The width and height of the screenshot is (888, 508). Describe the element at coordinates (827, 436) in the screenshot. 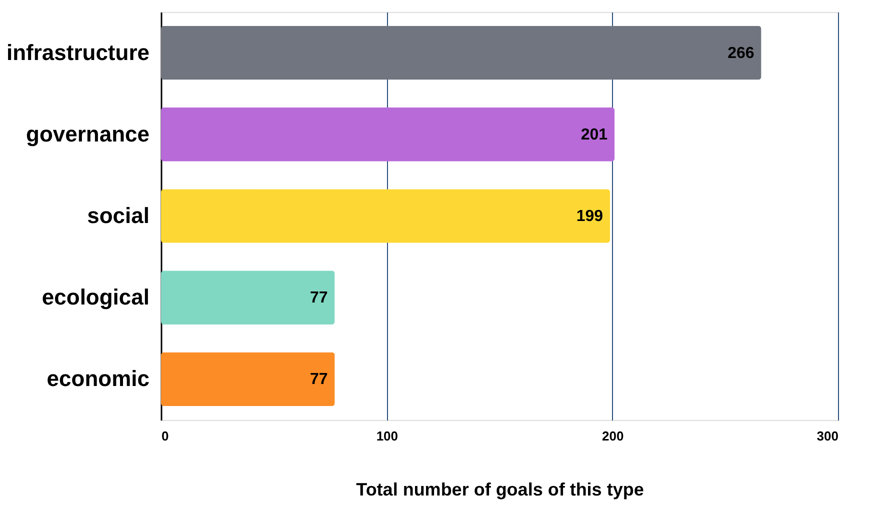

I see `x-tick-label: 300` at that location.